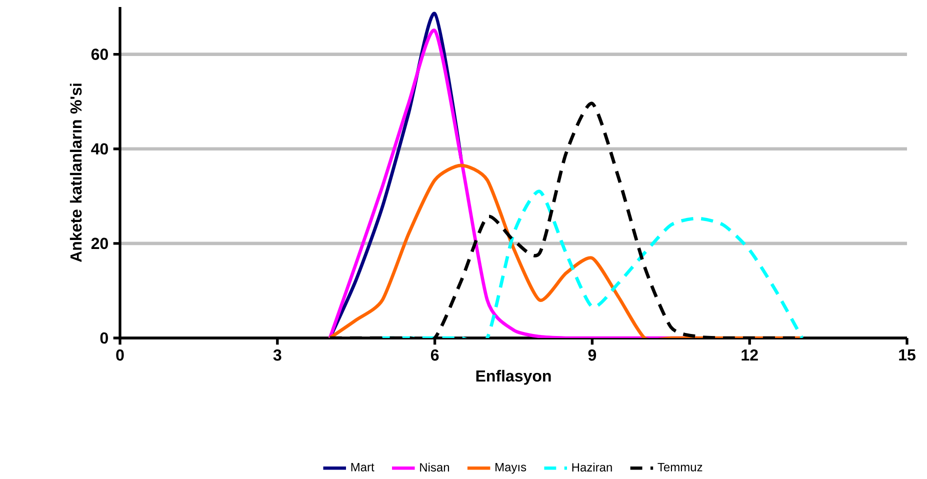  I want to click on legend-label: Nisan, so click(434, 467).